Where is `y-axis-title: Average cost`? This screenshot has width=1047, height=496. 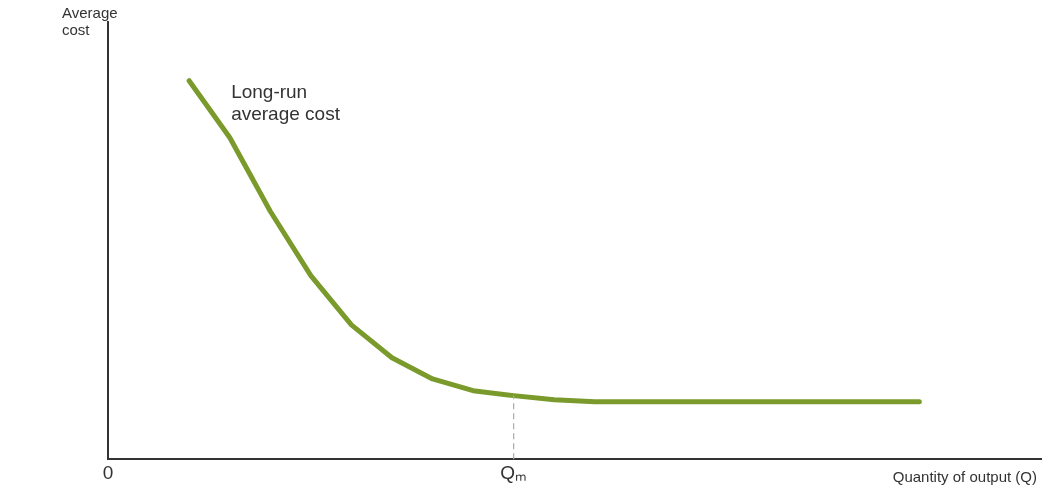 y-axis-title: Average cost is located at coordinates (90, 21).